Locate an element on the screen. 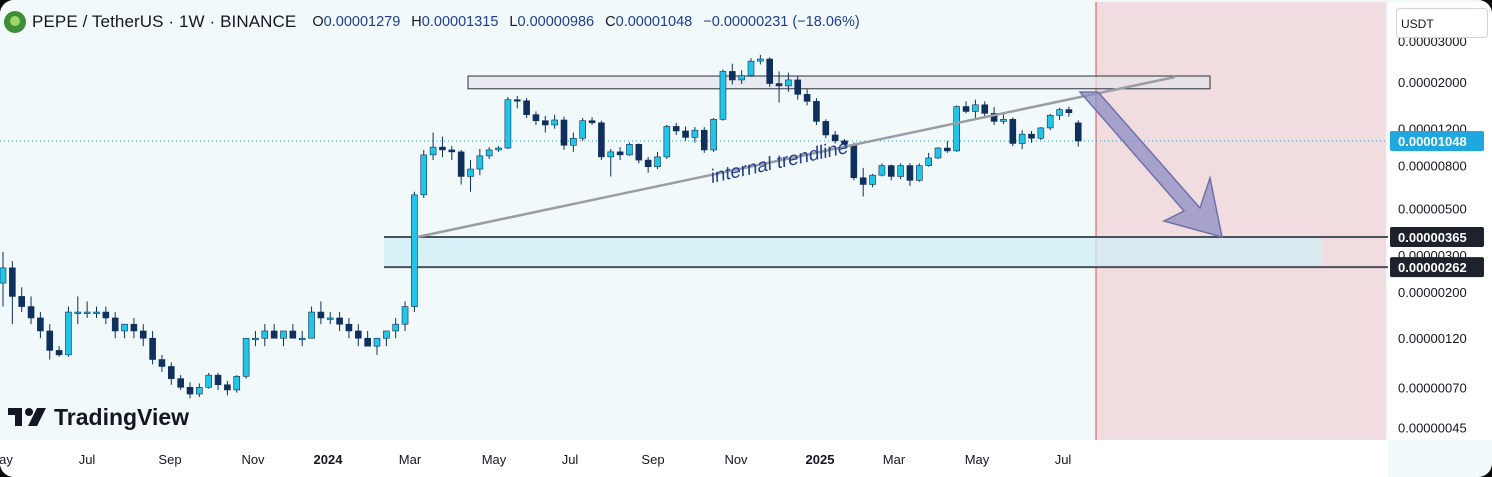  open-value: 0.00001279 is located at coordinates (362, 22).